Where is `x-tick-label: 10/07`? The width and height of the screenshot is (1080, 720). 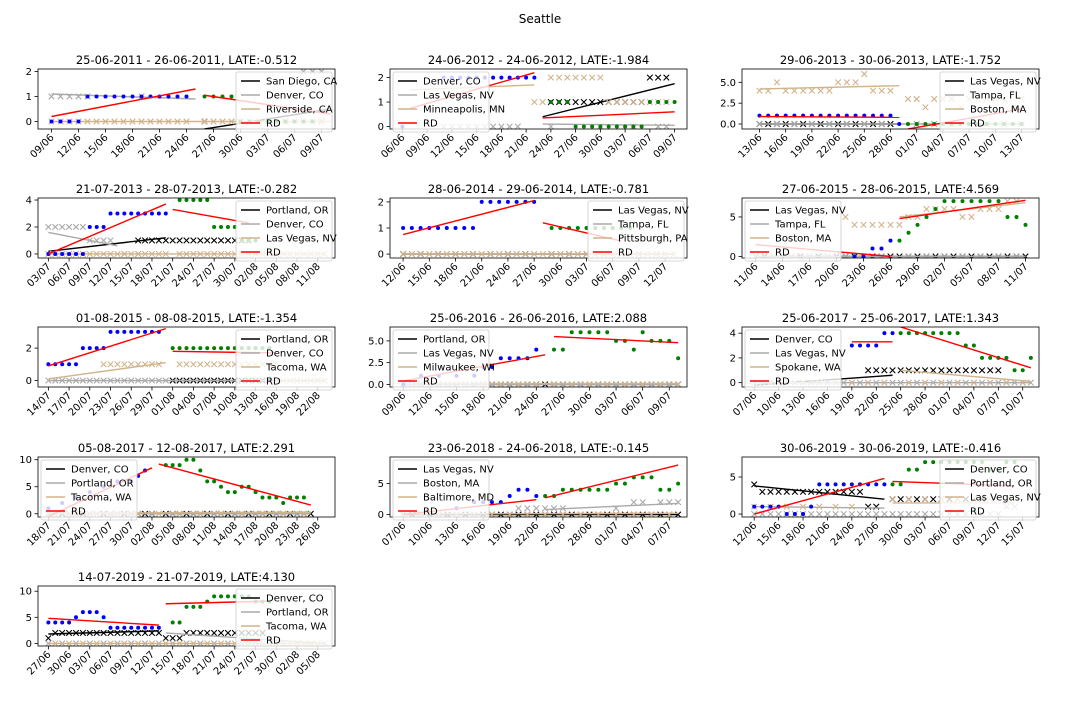
x-tick-label: 10/07 is located at coordinates (1014, 404).